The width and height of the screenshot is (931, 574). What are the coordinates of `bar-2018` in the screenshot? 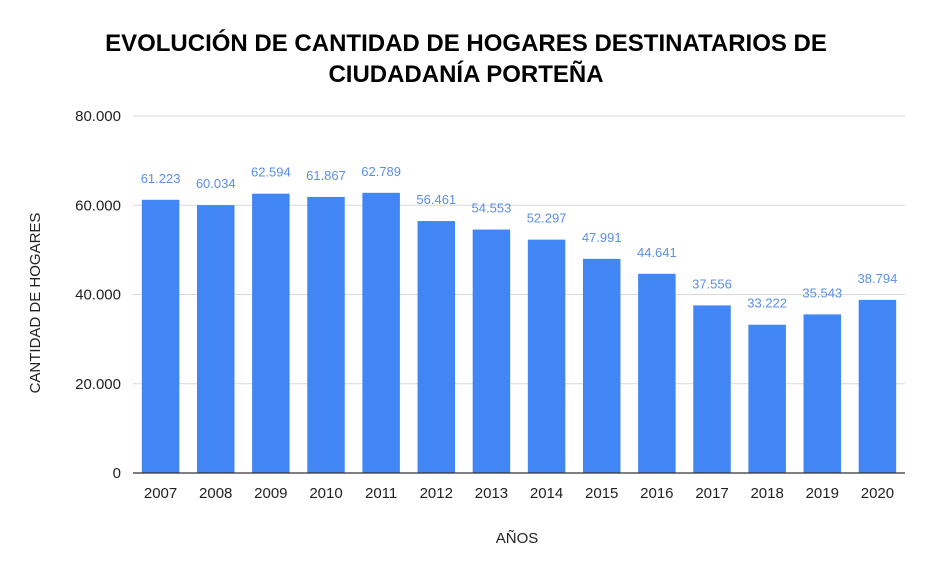 It's located at (767, 398).